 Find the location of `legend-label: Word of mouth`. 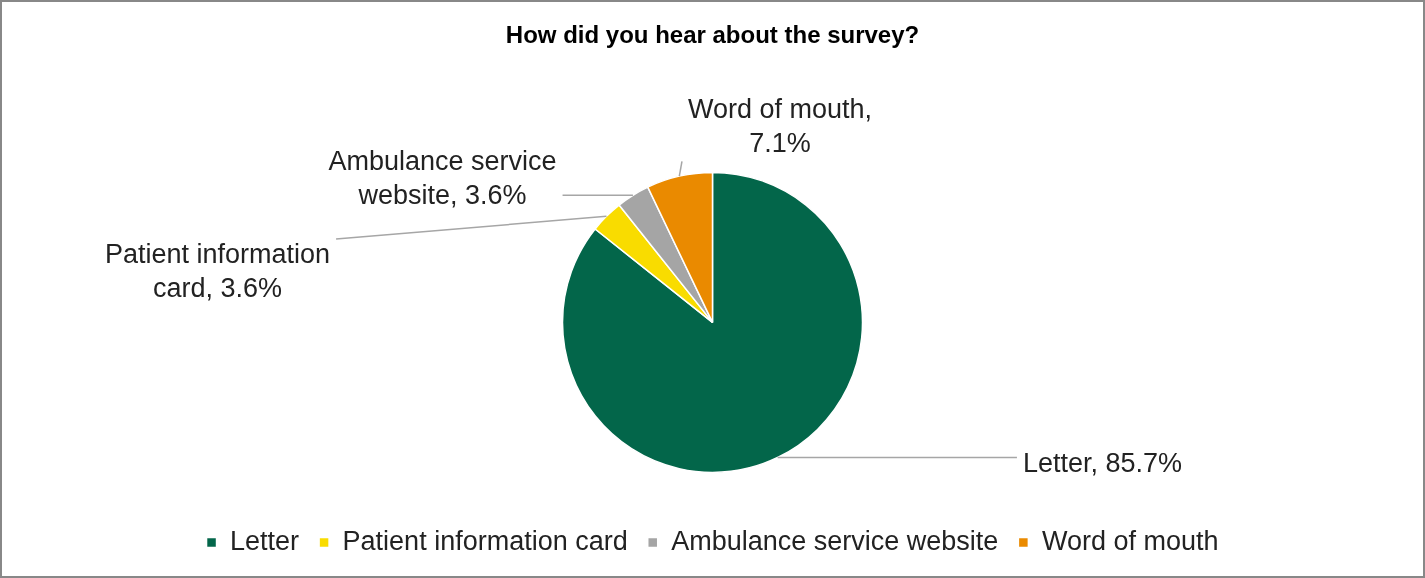

legend-label: Word of mouth is located at coordinates (1130, 540).